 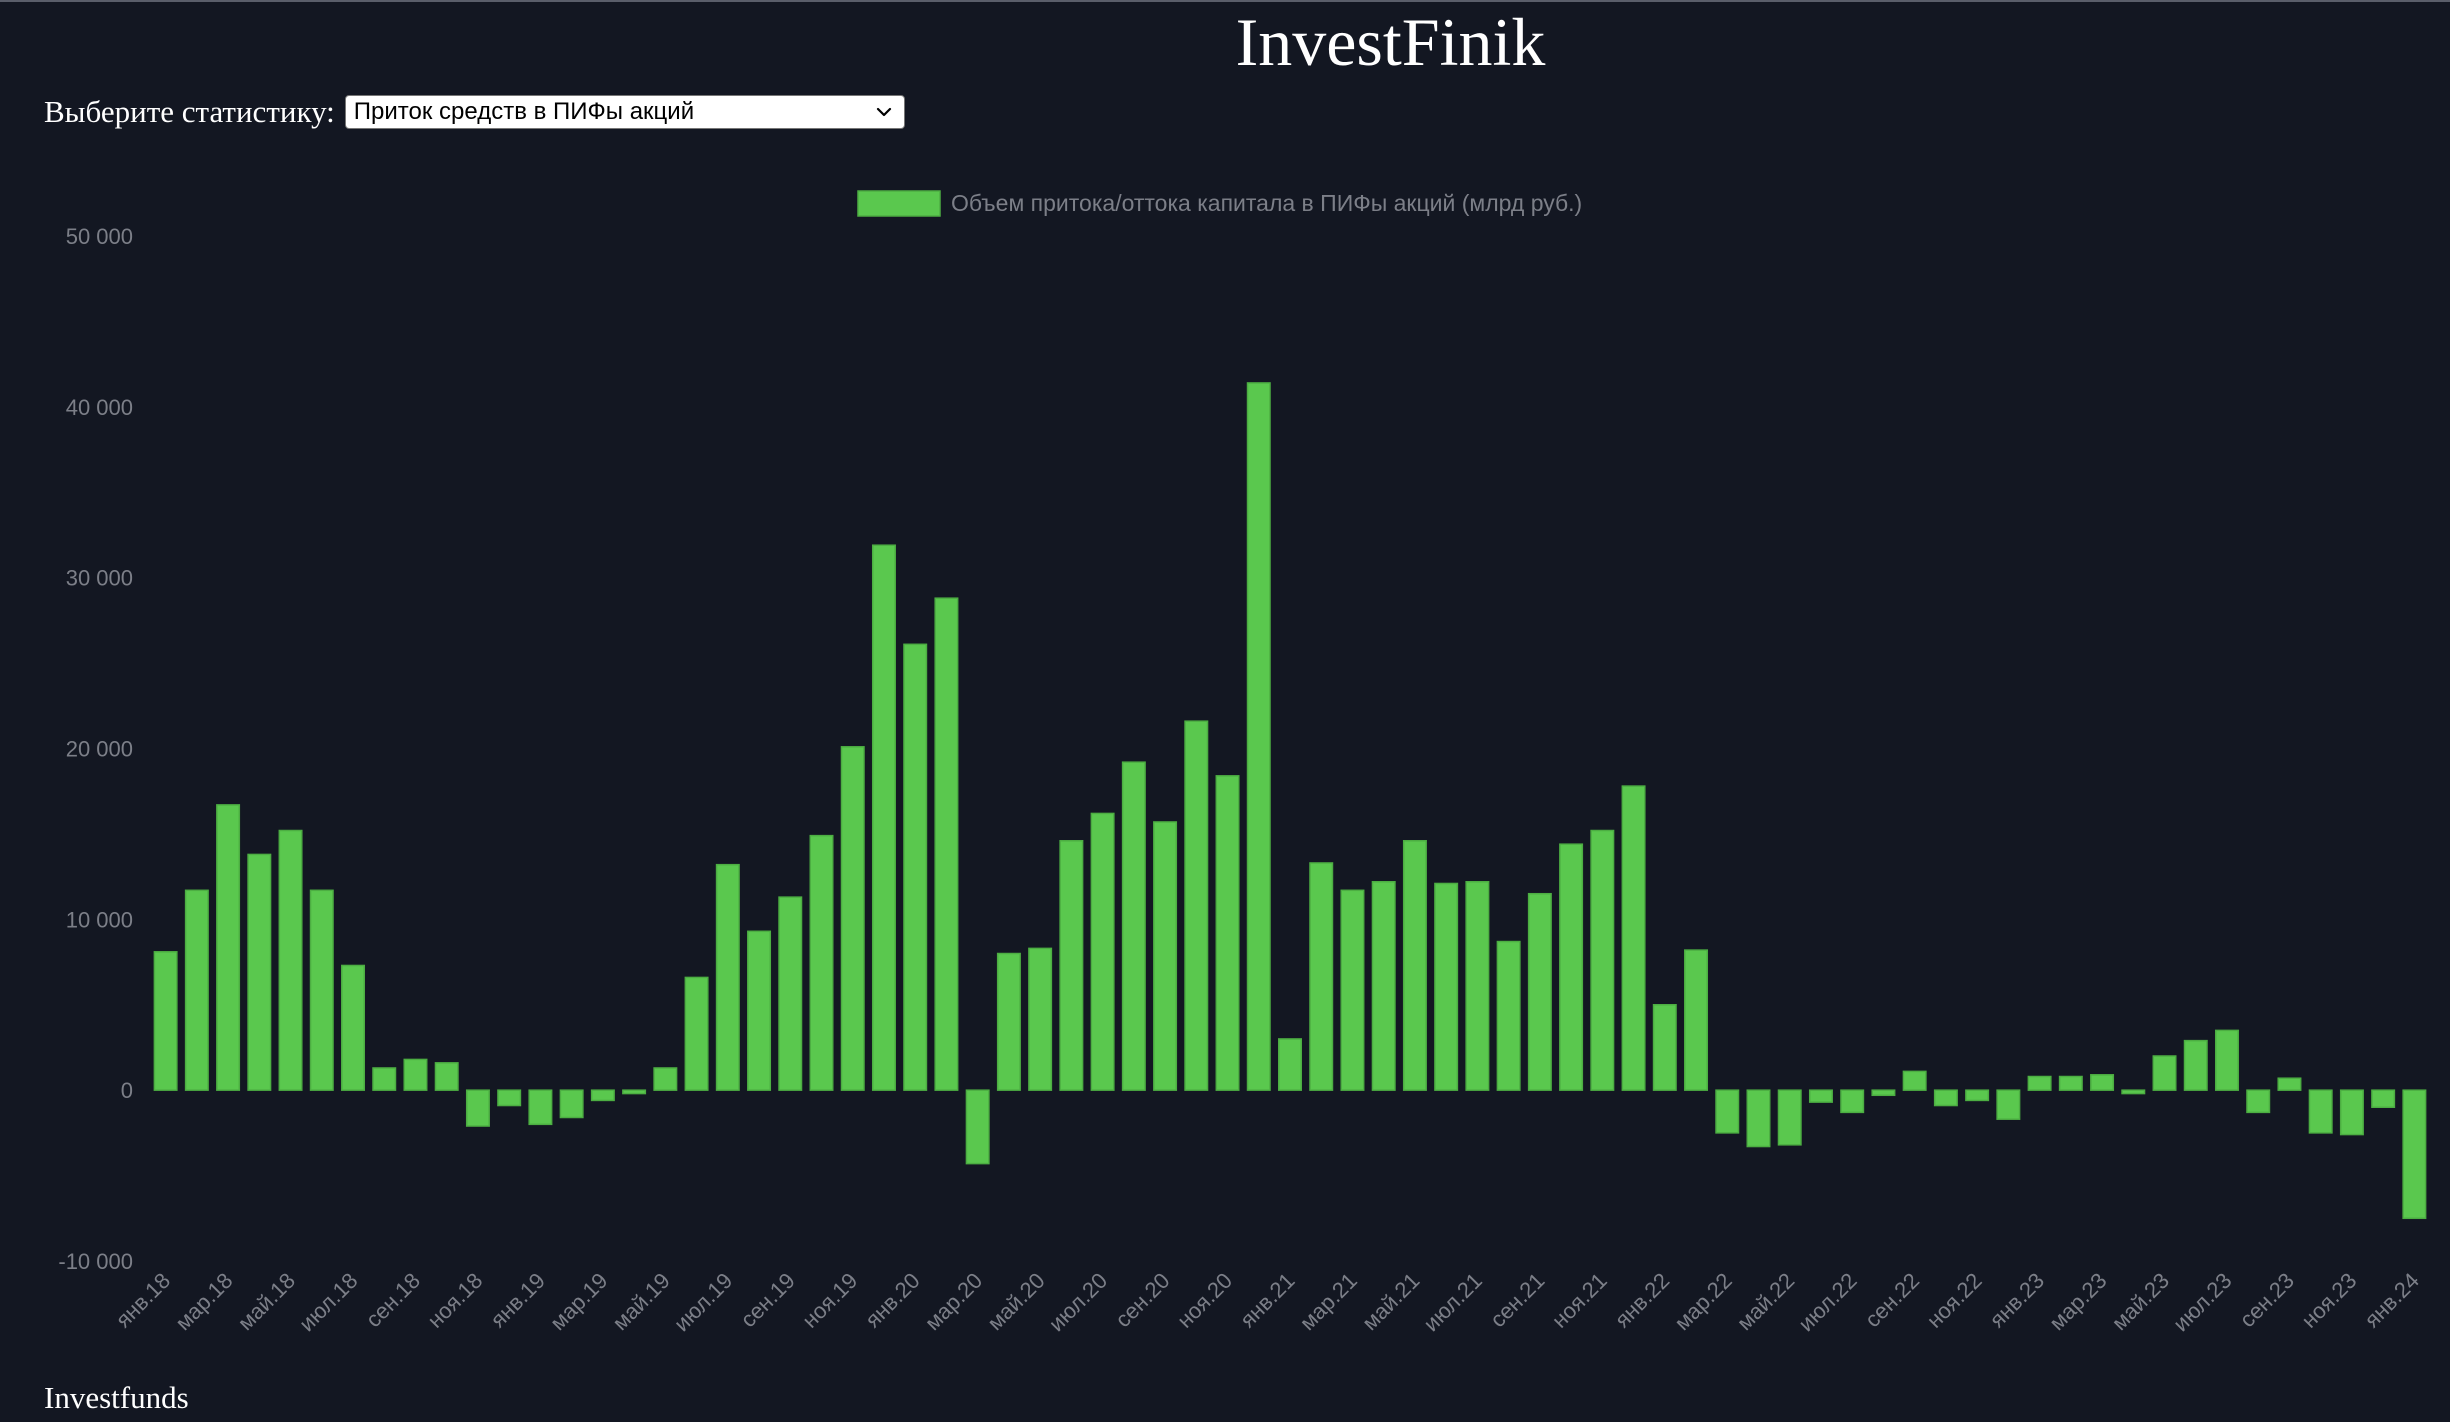 What do you see at coordinates (2328, 1300) in the screenshot?
I see `x-tick-label: ноя.23` at bounding box center [2328, 1300].